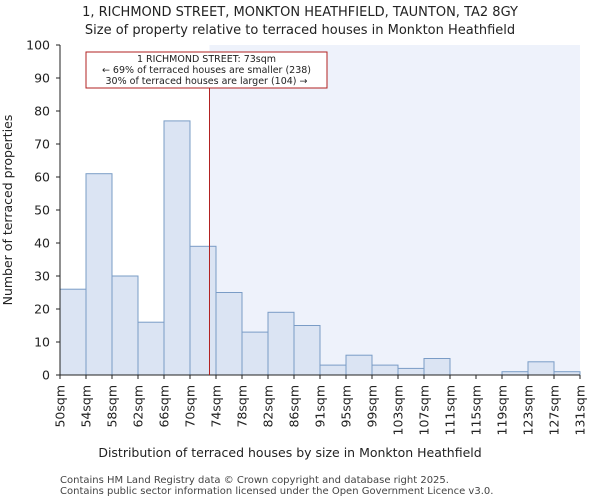 The image size is (600, 504). Describe the element at coordinates (38, 45) in the screenshot. I see `y-tick-label: 100` at that location.